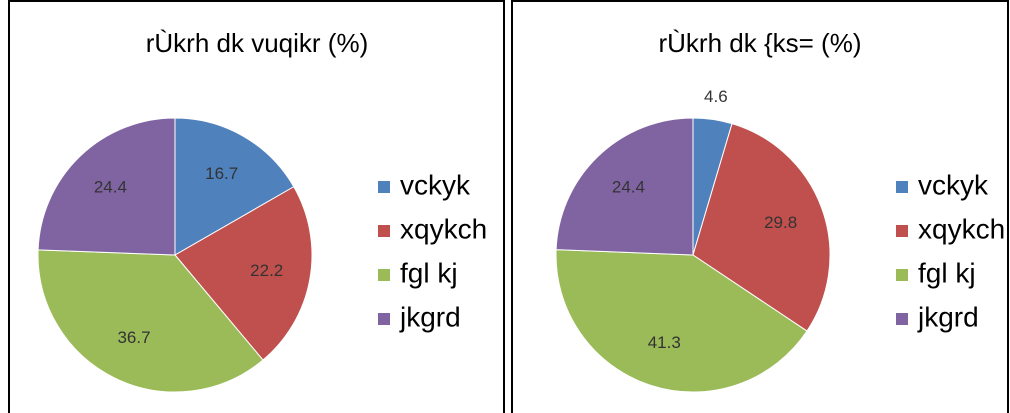 This screenshot has height=413, width=1010. I want to click on data-label: 22.2, so click(266, 270).